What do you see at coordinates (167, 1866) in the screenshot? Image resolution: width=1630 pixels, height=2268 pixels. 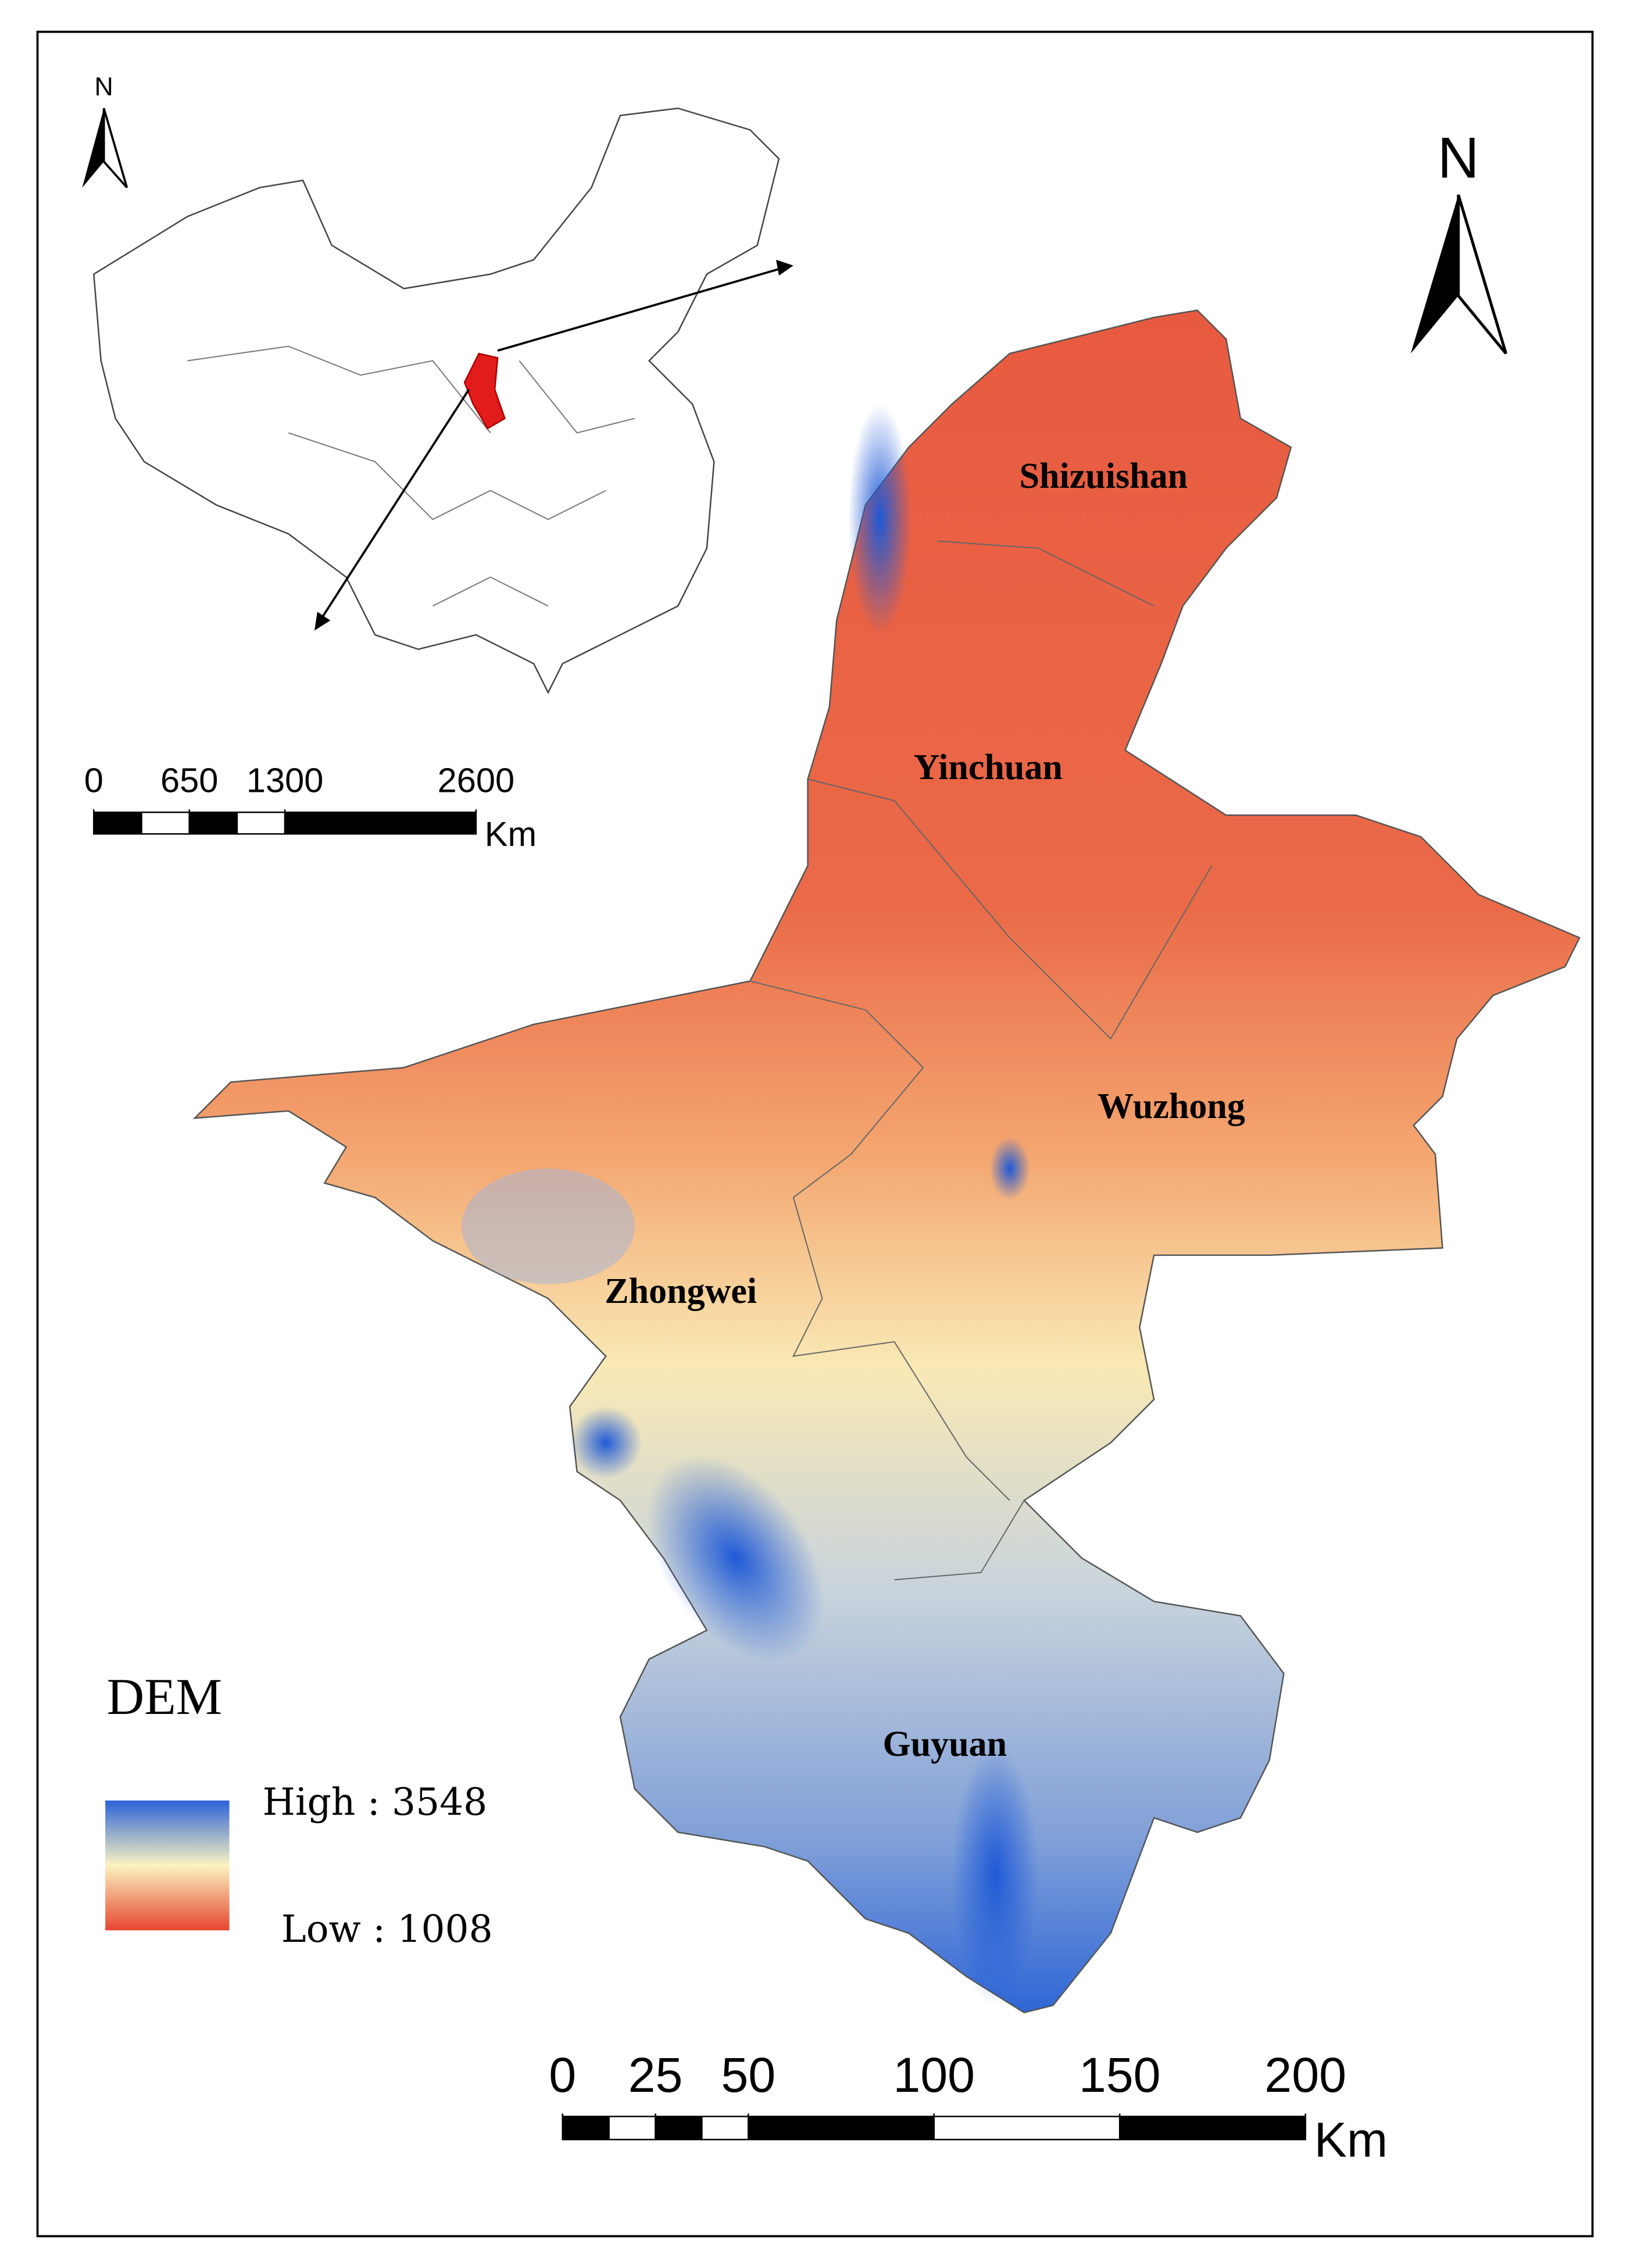 I see `legend-ramp` at bounding box center [167, 1866].